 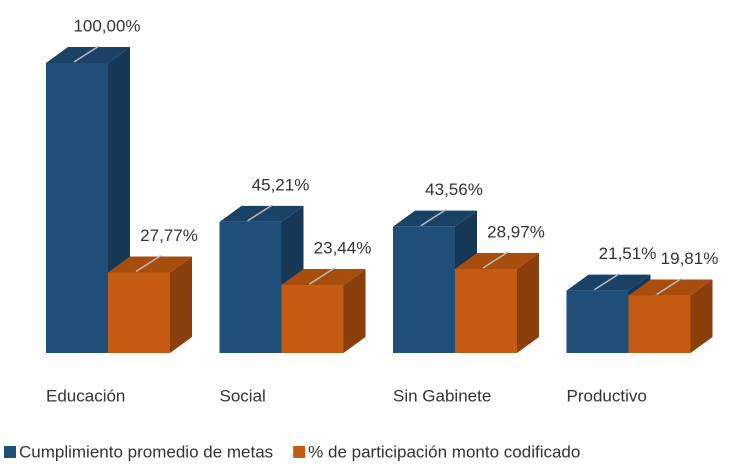 What do you see at coordinates (444, 451) in the screenshot?
I see `legend-label: % de participación monto codificado` at bounding box center [444, 451].